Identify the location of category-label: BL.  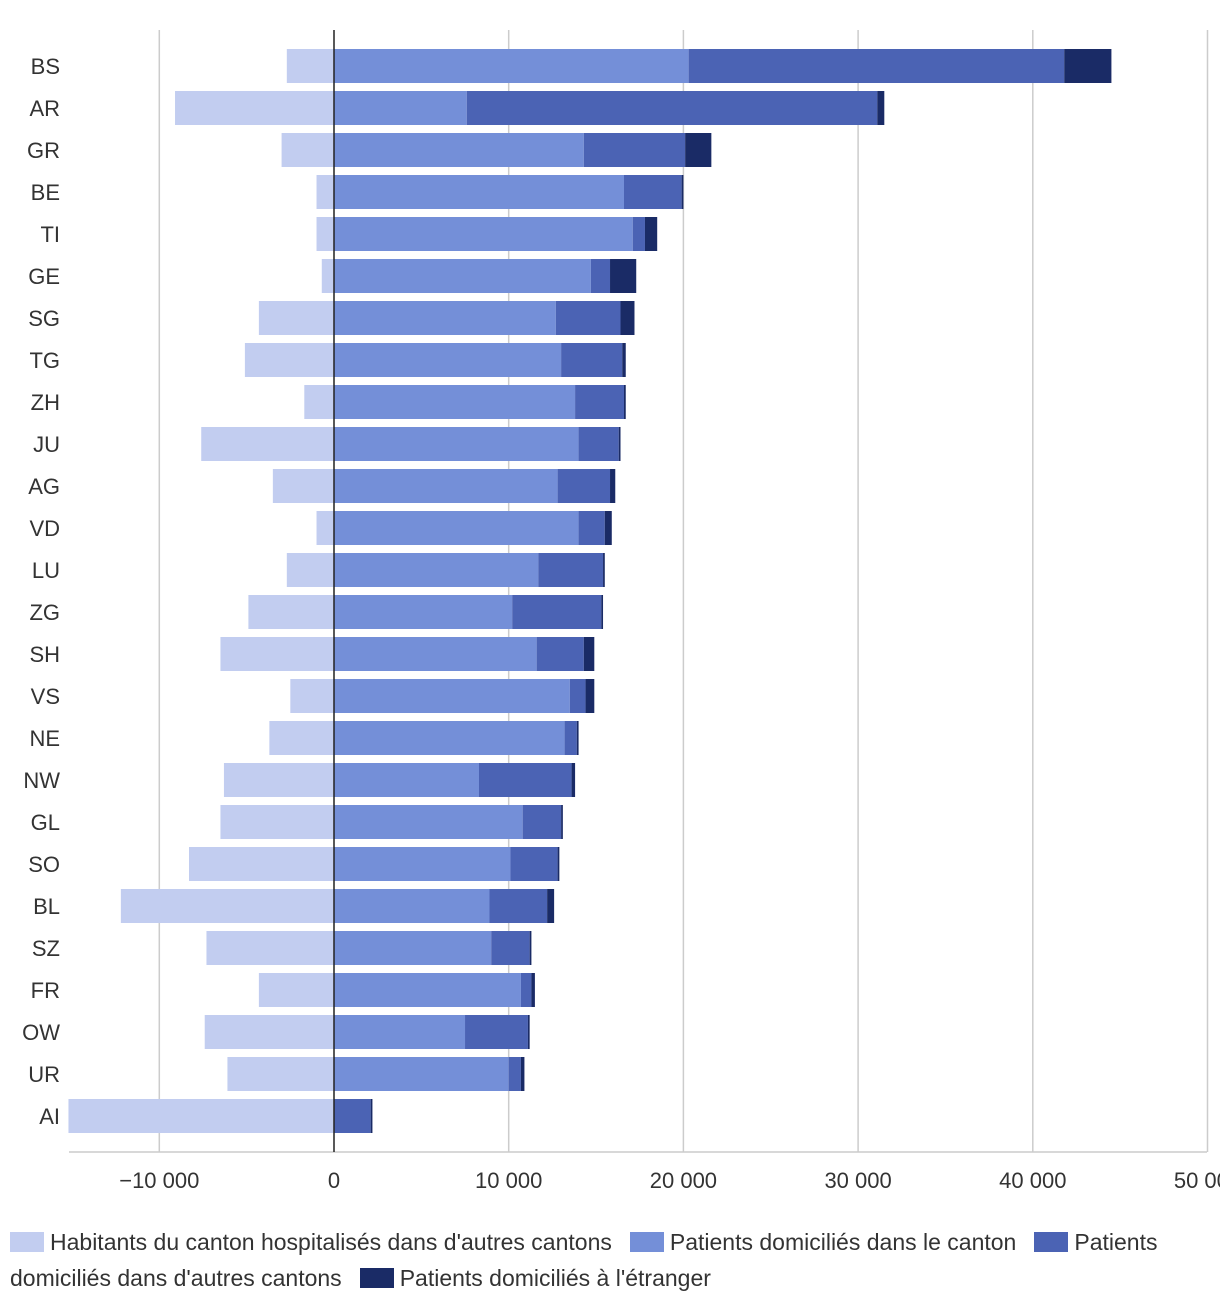
(46, 906).